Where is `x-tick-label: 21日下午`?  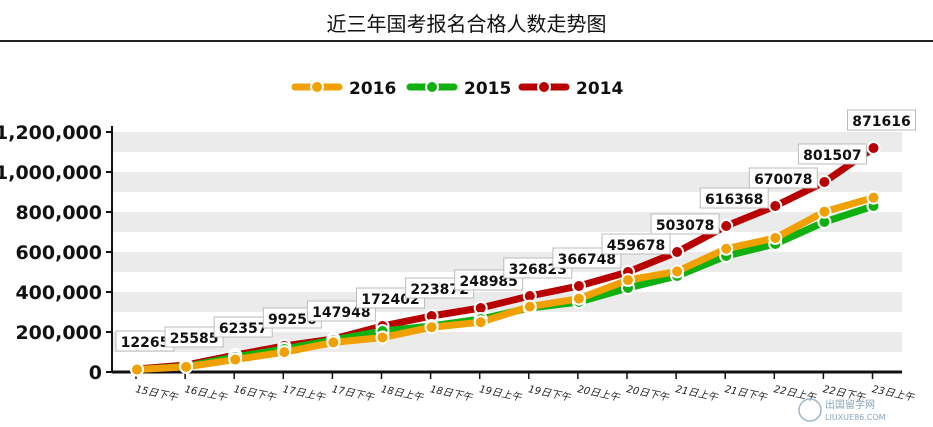 x-tick-label: 21日下午 is located at coordinates (746, 393).